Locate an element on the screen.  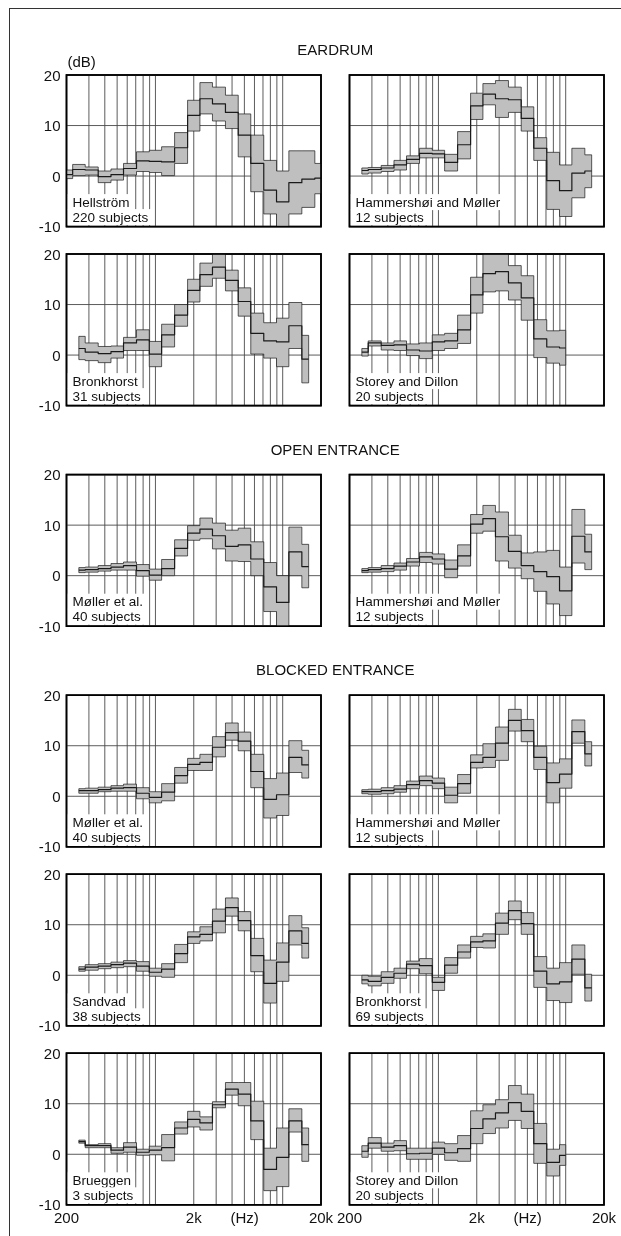
chart-title: EARDRUM is located at coordinates (335, 49).